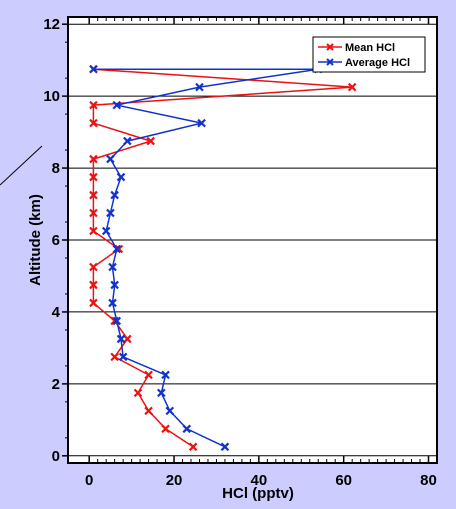  Describe the element at coordinates (330, 47) in the screenshot. I see `legend-marker-mean` at that location.